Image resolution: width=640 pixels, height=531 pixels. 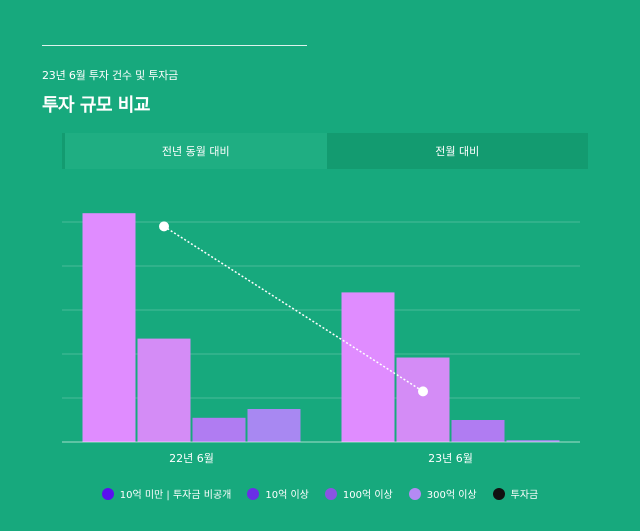 I want to click on legend-item-1b-plus: 10억 이상, so click(x=278, y=493).